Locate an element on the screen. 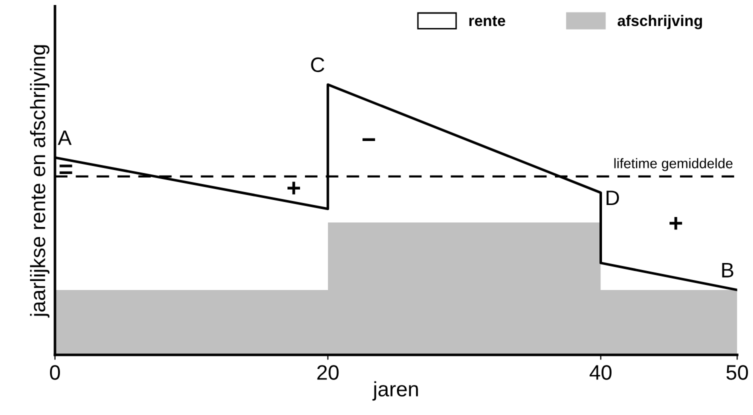 The image size is (753, 415). y-axis-title: jaarlijkse rente en afschrijving is located at coordinates (40, 181).